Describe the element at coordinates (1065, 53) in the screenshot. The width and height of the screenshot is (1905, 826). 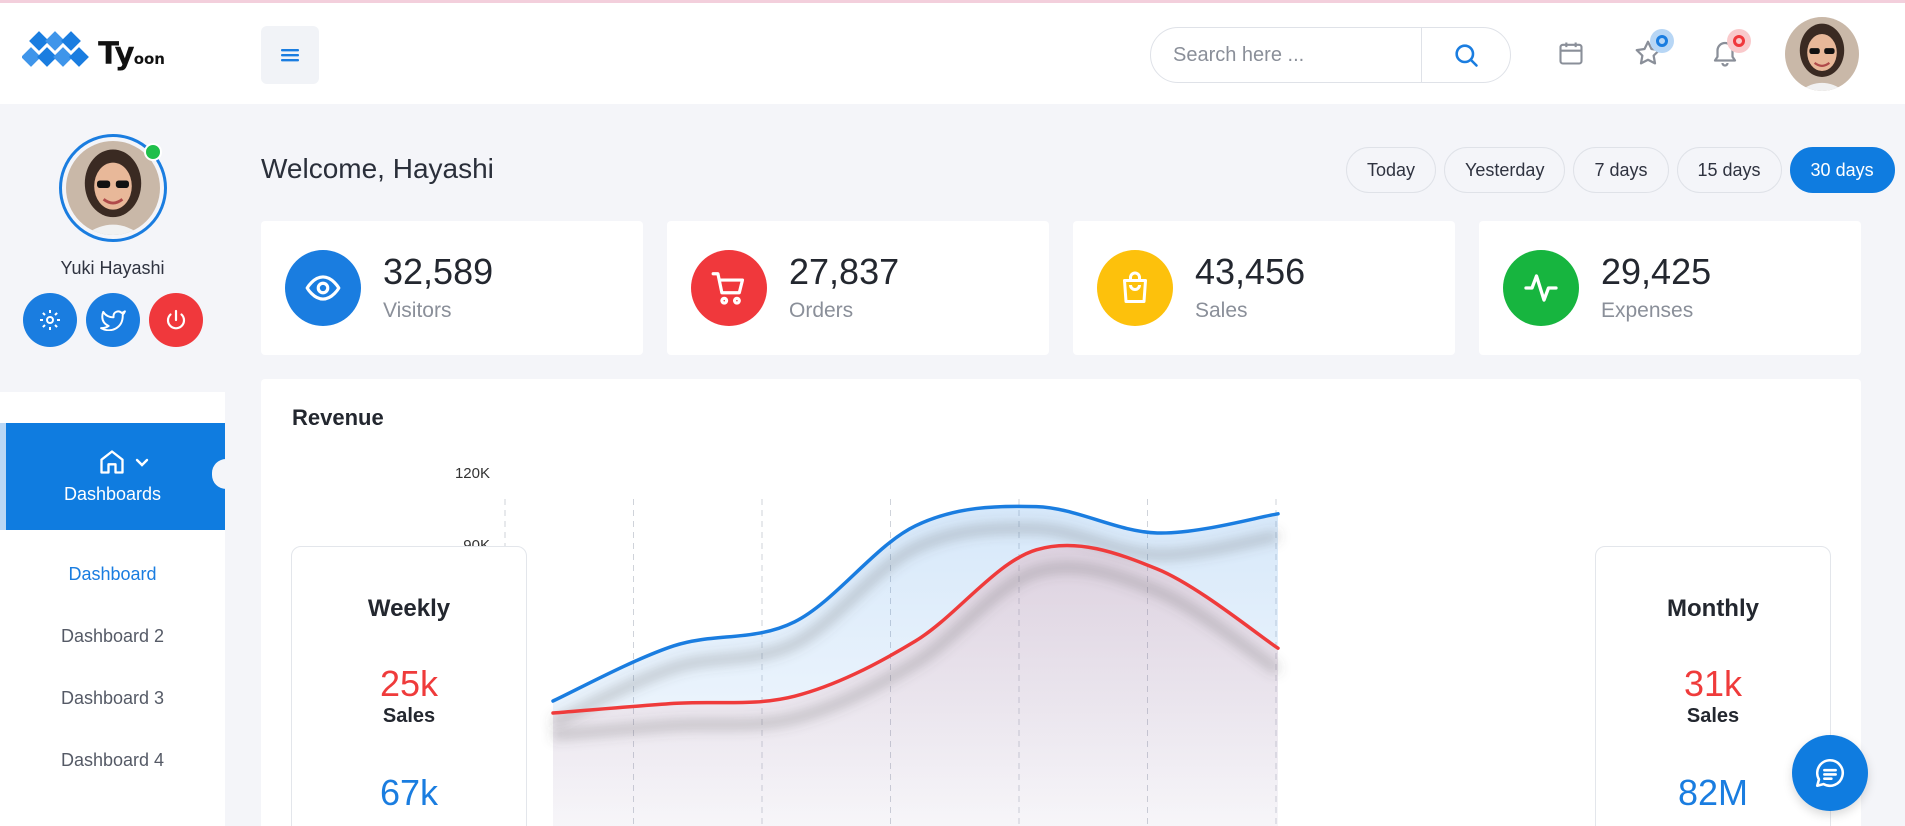
I see `header` at that location.